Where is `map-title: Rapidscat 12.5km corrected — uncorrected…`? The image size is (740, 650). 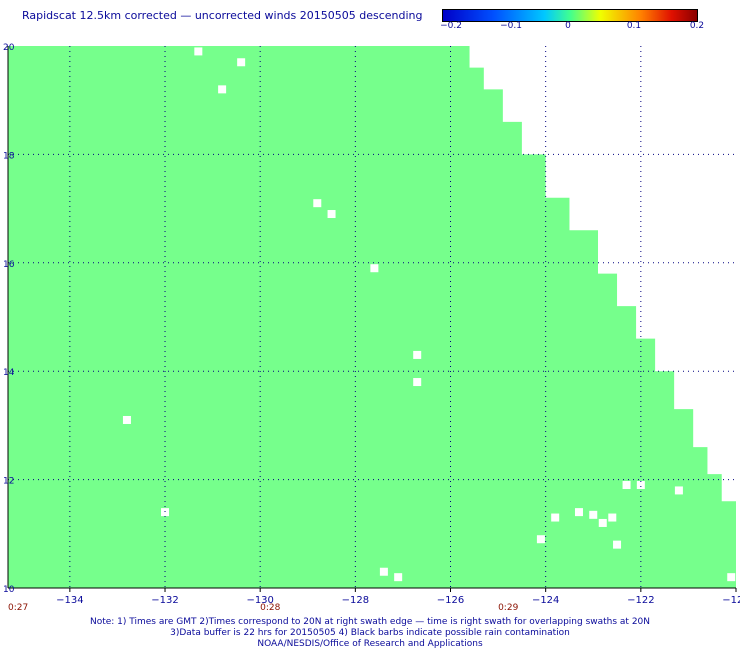 map-title: Rapidscat 12.5km corrected — uncorrected… is located at coordinates (222, 15).